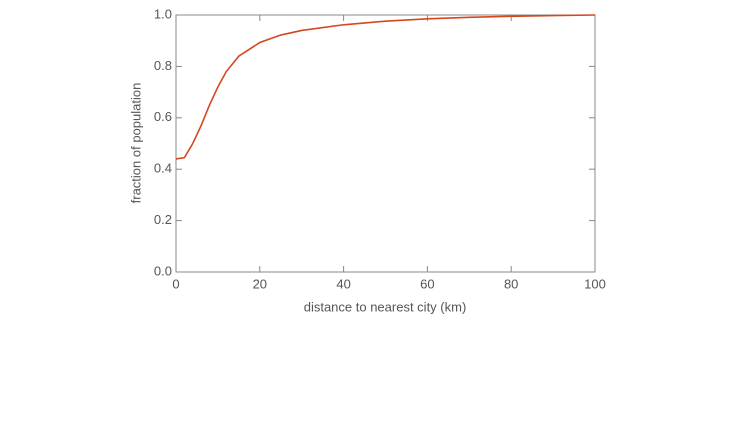  I want to click on y-tick-label: 1.0, so click(163, 13).